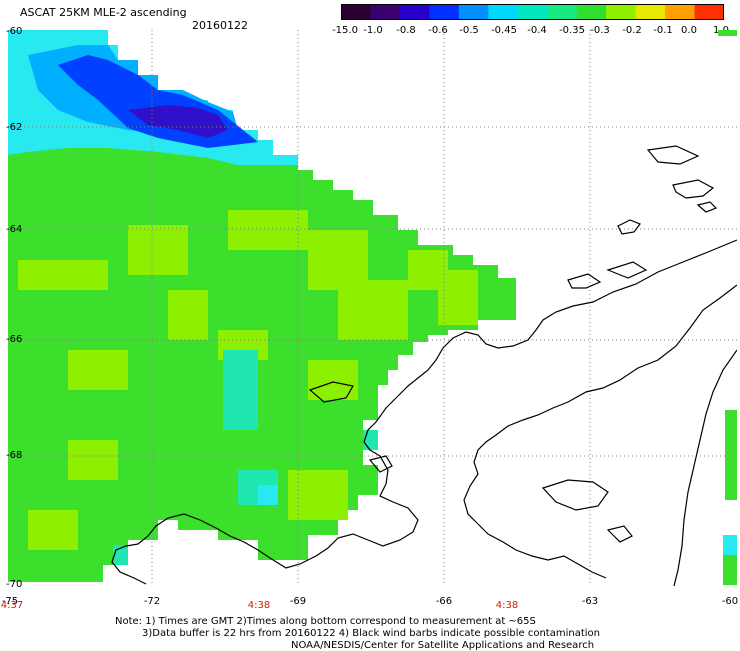 The image size is (740, 651). What do you see at coordinates (632, 30) in the screenshot?
I see `colorbar-tick: -0.2` at bounding box center [632, 30].